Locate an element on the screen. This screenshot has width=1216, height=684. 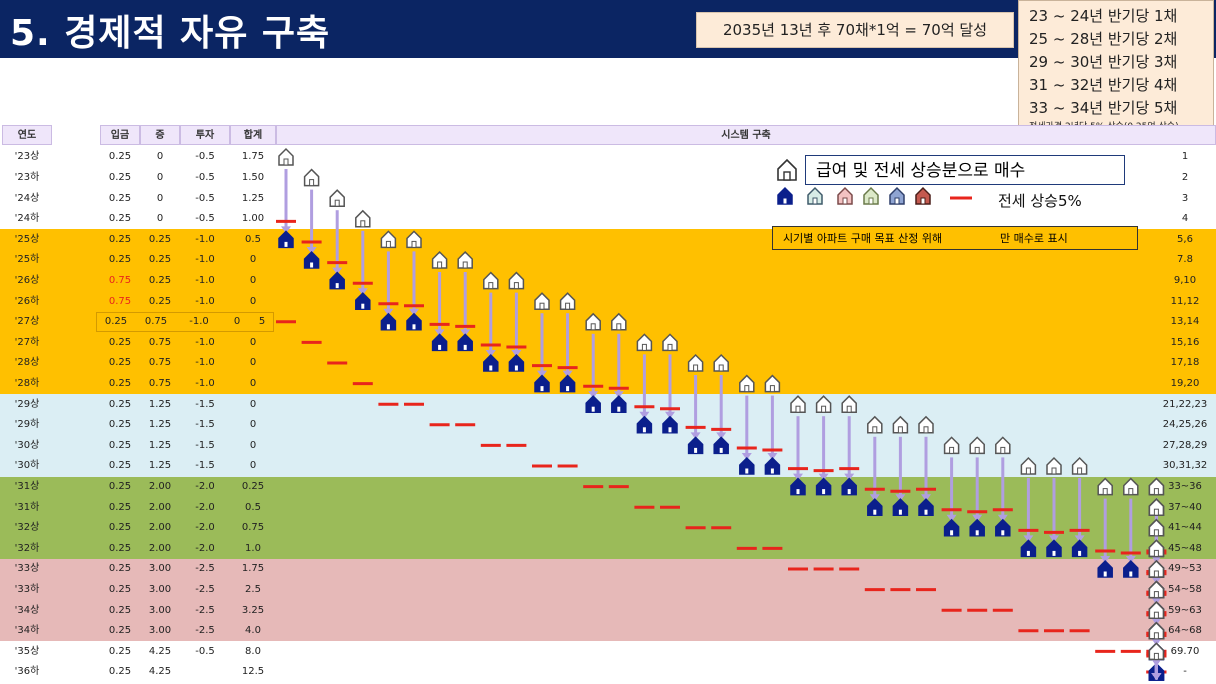
cell-count: 59~63 is located at coordinates (1185, 610).